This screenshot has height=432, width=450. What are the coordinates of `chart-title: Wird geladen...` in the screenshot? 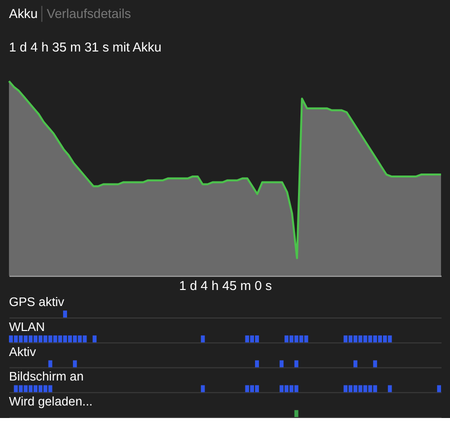 It's located at (50, 401).